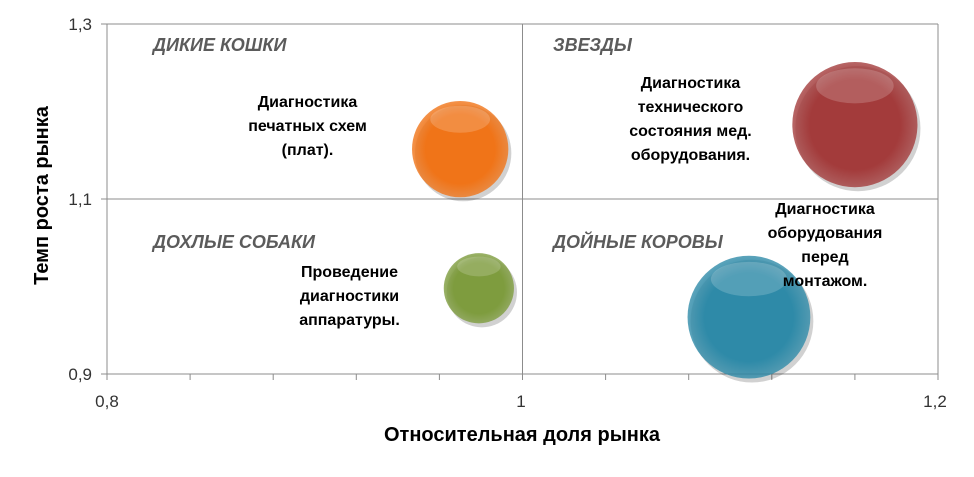 This screenshot has height=477, width=974. What do you see at coordinates (521, 435) in the screenshot?
I see `x-axis-title: Относительная доля рынка` at bounding box center [521, 435].